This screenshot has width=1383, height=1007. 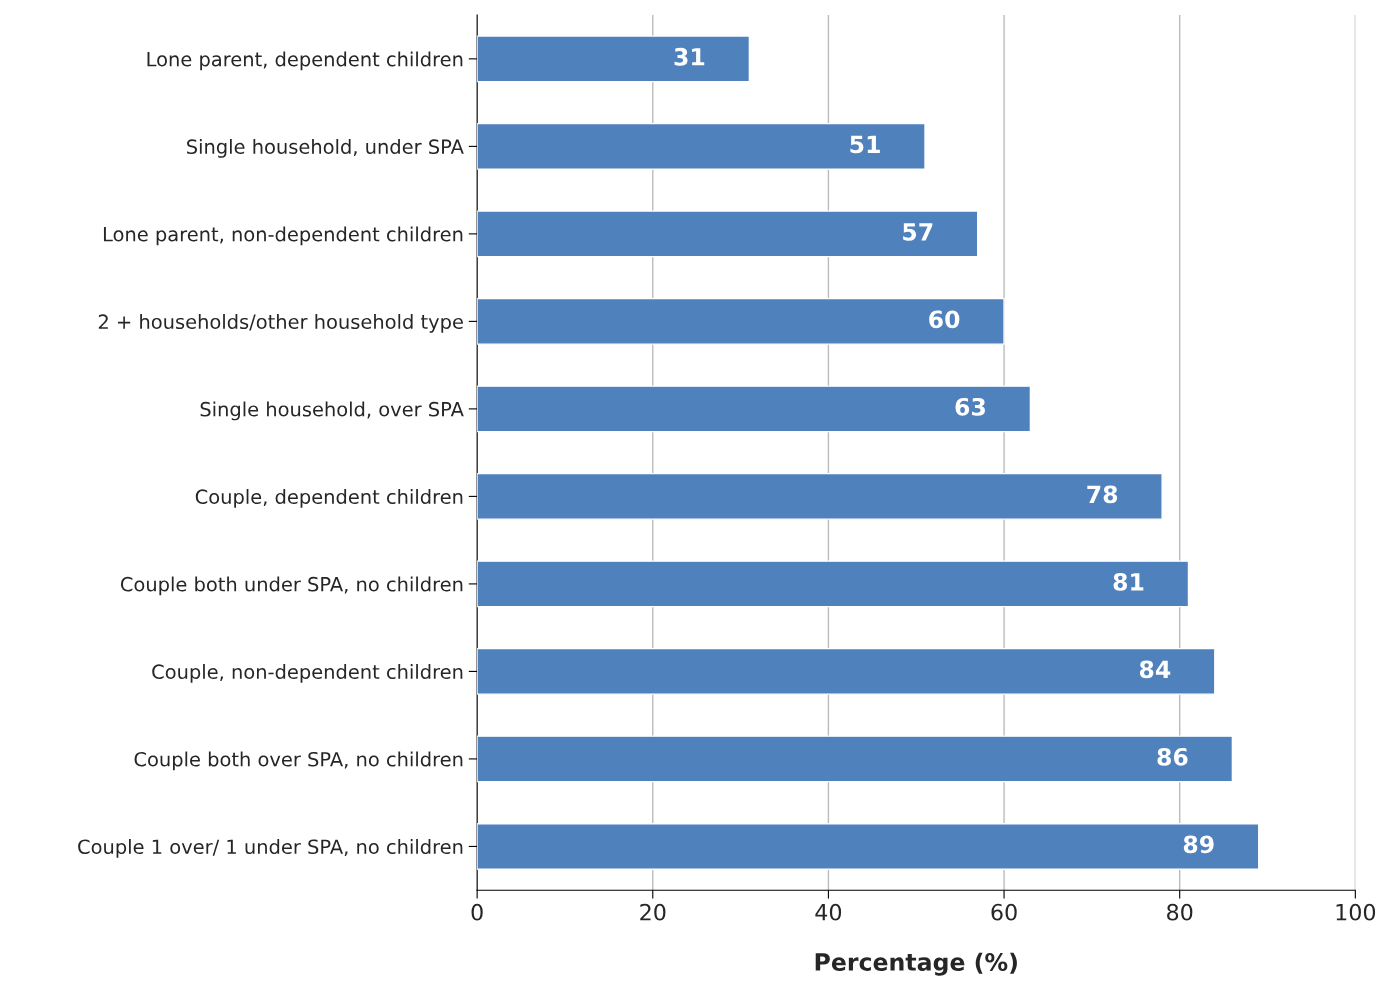 What do you see at coordinates (828, 912) in the screenshot?
I see `x-tick-label: 40` at bounding box center [828, 912].